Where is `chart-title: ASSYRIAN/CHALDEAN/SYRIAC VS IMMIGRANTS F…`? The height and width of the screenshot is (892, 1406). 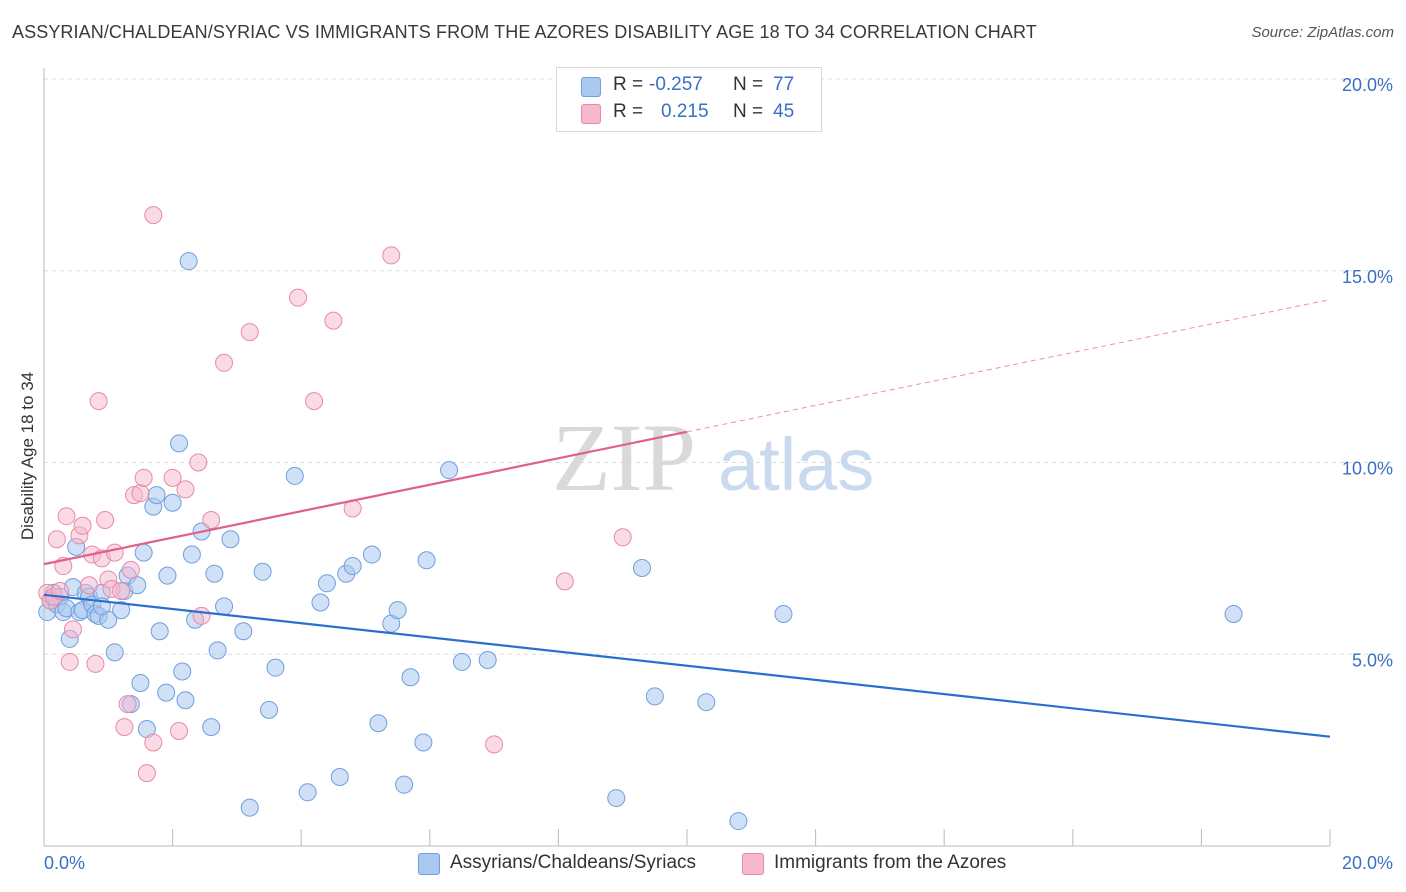 chart-title: ASSYRIAN/CHALDEAN/SYRIAC VS IMMIGRANTS F… is located at coordinates (524, 32).